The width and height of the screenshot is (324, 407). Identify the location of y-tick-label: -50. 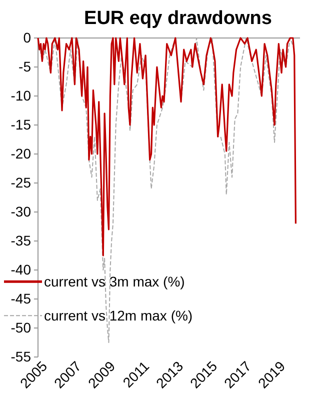
(21, 327).